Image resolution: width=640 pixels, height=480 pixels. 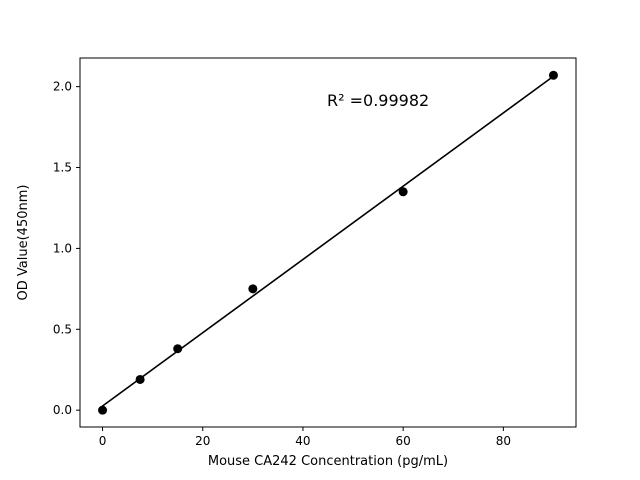 What do you see at coordinates (302, 441) in the screenshot?
I see `x-tick-label: 40` at bounding box center [302, 441].